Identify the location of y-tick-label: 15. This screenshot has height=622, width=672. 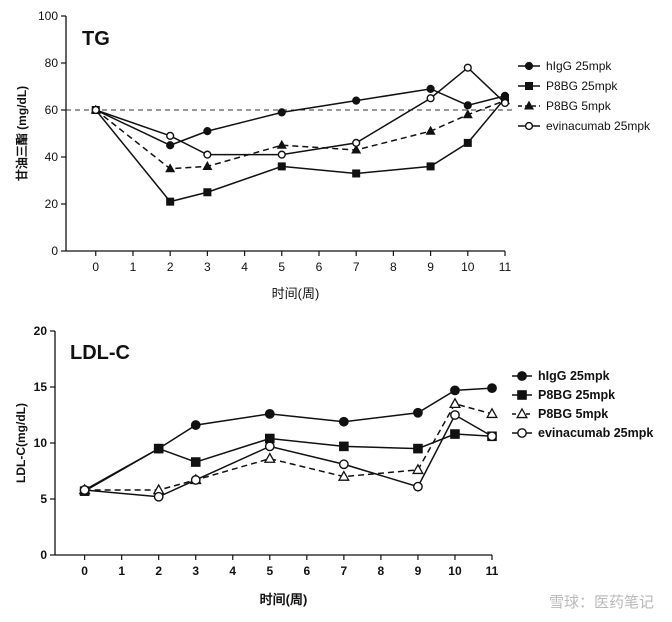
(41, 387).